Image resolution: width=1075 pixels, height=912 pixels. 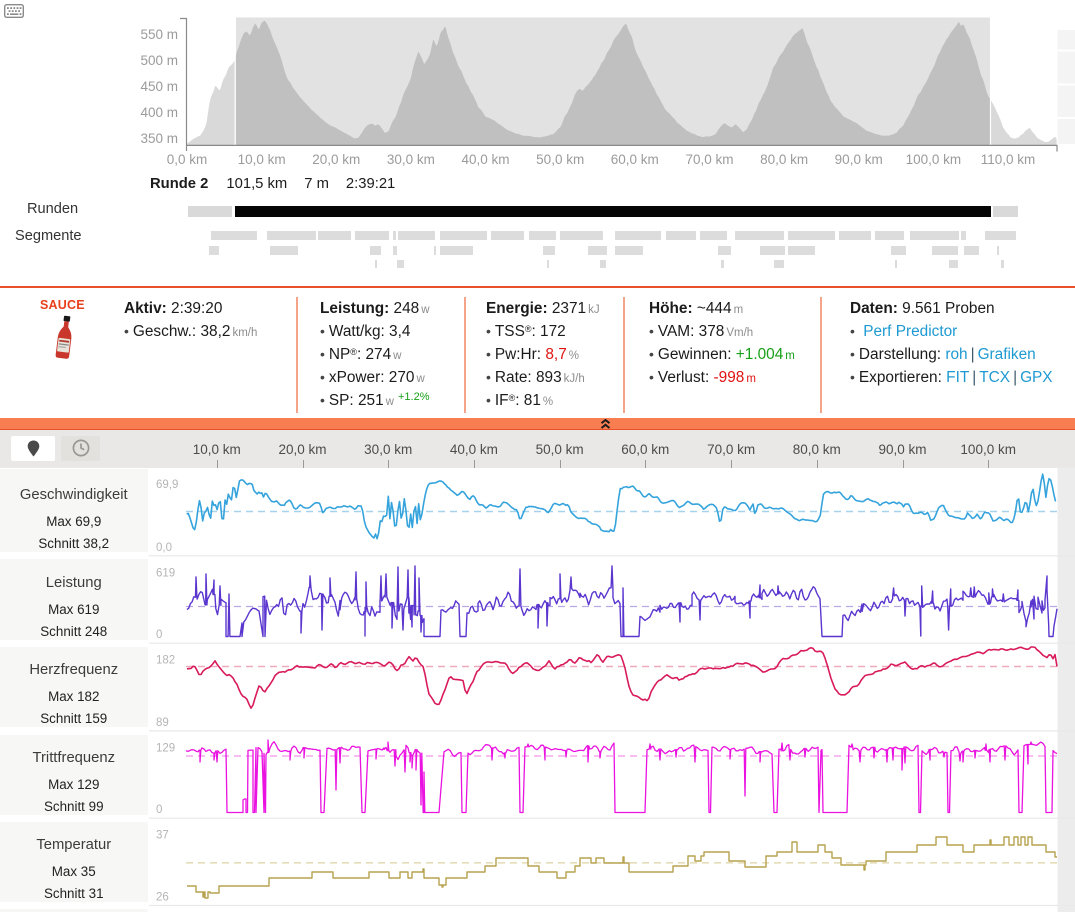 I want to click on svg-text: 80,0 km, so click(x=784, y=159).